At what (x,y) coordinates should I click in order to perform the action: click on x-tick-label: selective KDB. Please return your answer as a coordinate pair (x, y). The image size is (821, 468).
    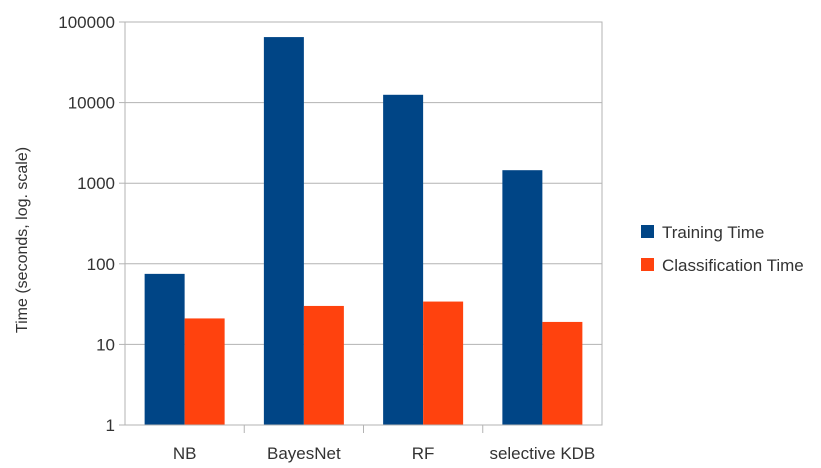
    Looking at the image, I should click on (542, 453).